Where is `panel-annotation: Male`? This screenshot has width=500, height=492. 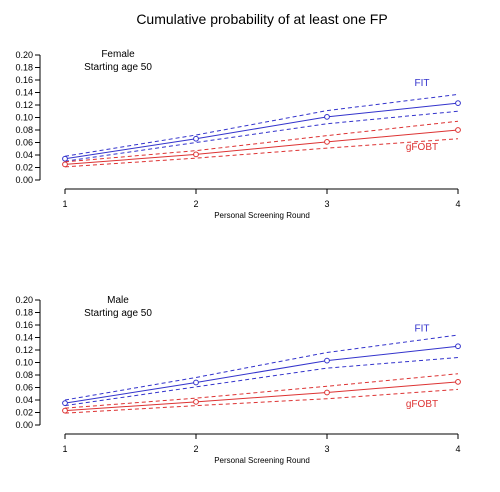 panel-annotation: Male is located at coordinates (118, 300).